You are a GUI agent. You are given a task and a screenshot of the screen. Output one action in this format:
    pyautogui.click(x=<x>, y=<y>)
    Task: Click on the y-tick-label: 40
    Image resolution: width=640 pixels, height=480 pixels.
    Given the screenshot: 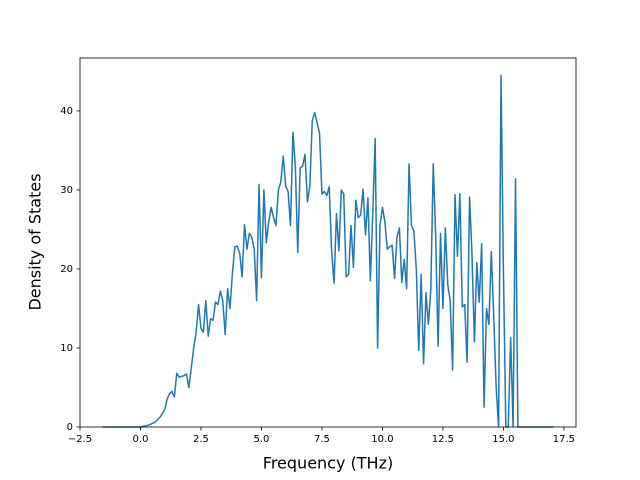 What is the action you would take?
    pyautogui.click(x=66, y=111)
    